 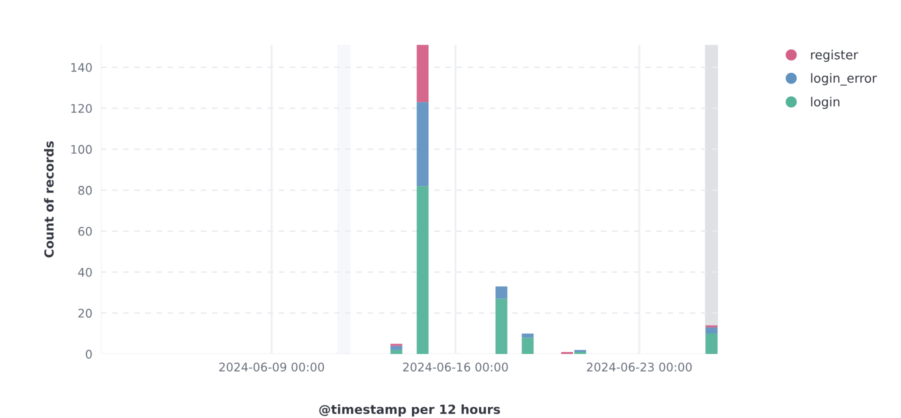 I want to click on y-tick-label: 80, so click(x=85, y=190).